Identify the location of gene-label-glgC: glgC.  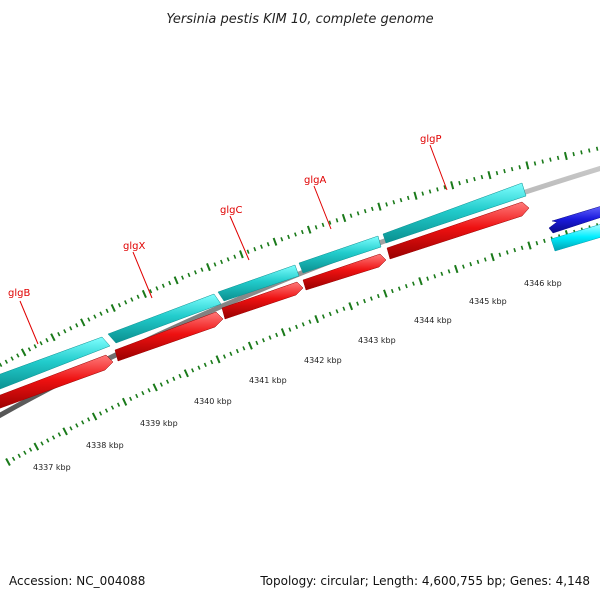
(231, 210).